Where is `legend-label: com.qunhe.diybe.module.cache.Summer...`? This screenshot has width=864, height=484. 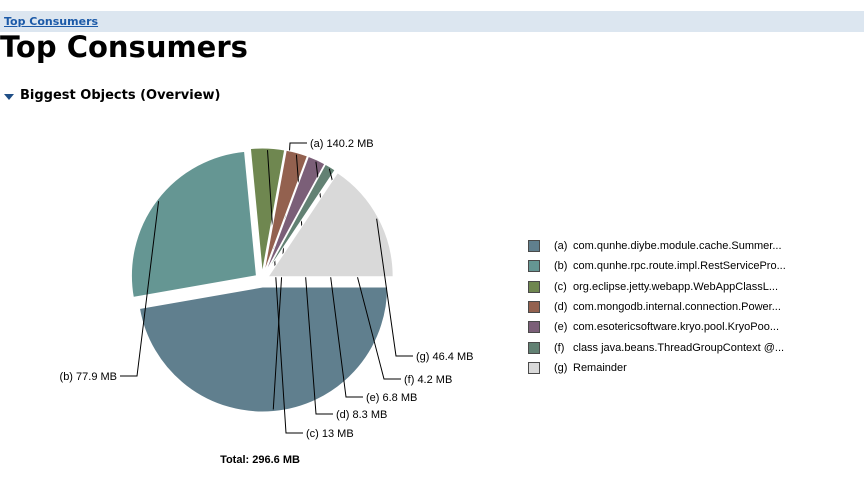
legend-label: com.qunhe.diybe.module.cache.Summer... is located at coordinates (677, 246).